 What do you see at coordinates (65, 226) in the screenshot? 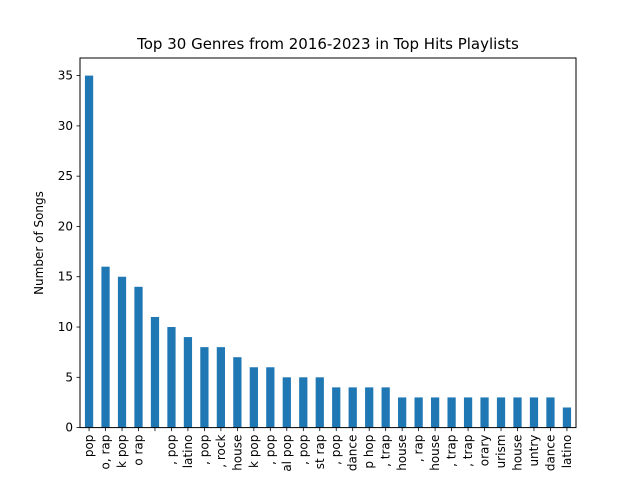
I see `y-tick-label-4: 20` at bounding box center [65, 226].